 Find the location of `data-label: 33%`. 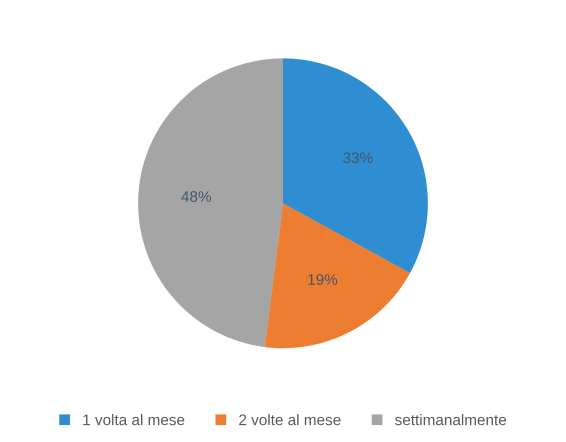

data-label: 33% is located at coordinates (358, 158).